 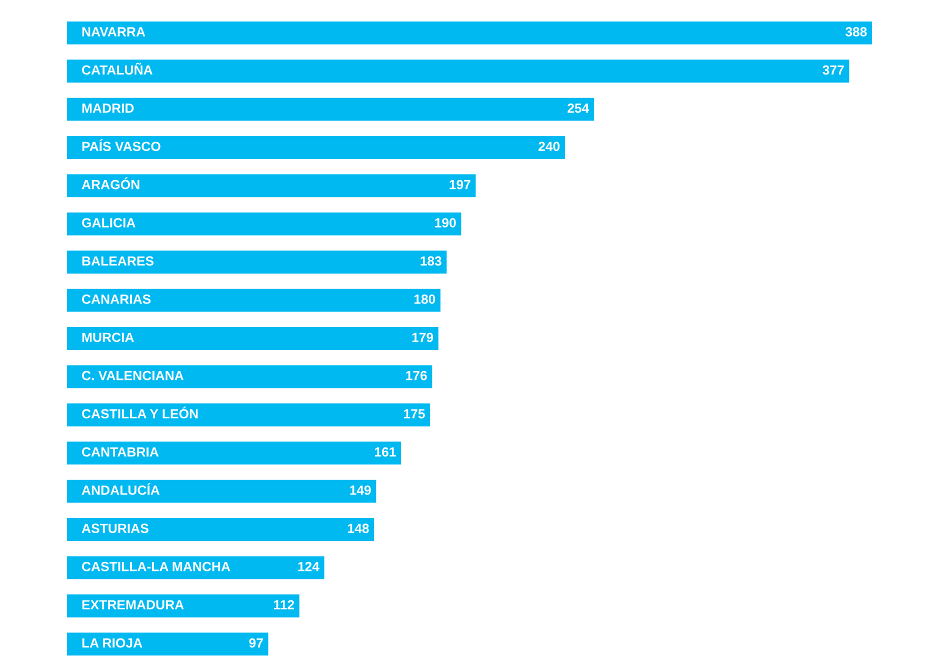 What do you see at coordinates (114, 31) in the screenshot?
I see `y-tick-label: NAVARRA` at bounding box center [114, 31].